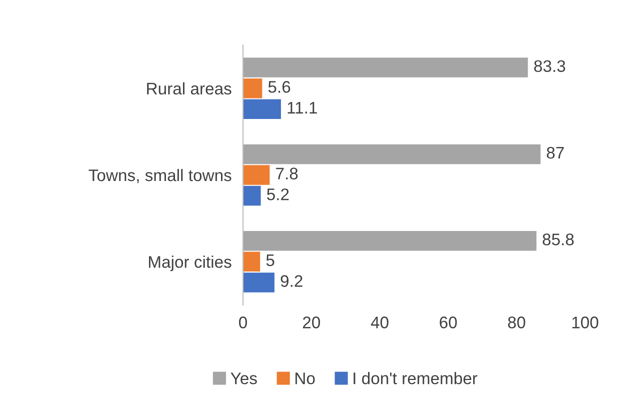 The width and height of the screenshot is (643, 412). Describe the element at coordinates (305, 378) in the screenshot. I see `legend-label: No` at that location.